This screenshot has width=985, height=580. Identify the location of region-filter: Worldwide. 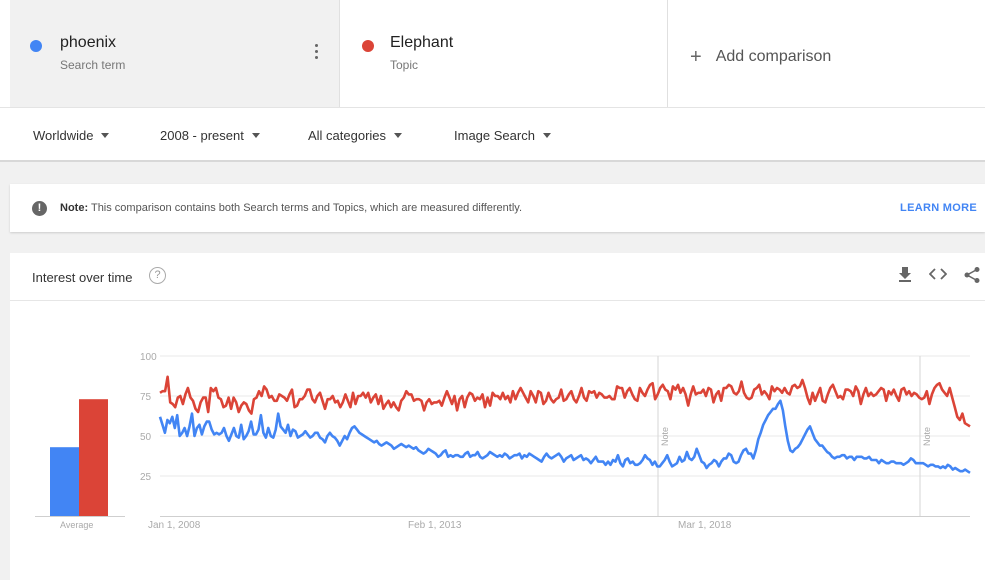
(71, 135).